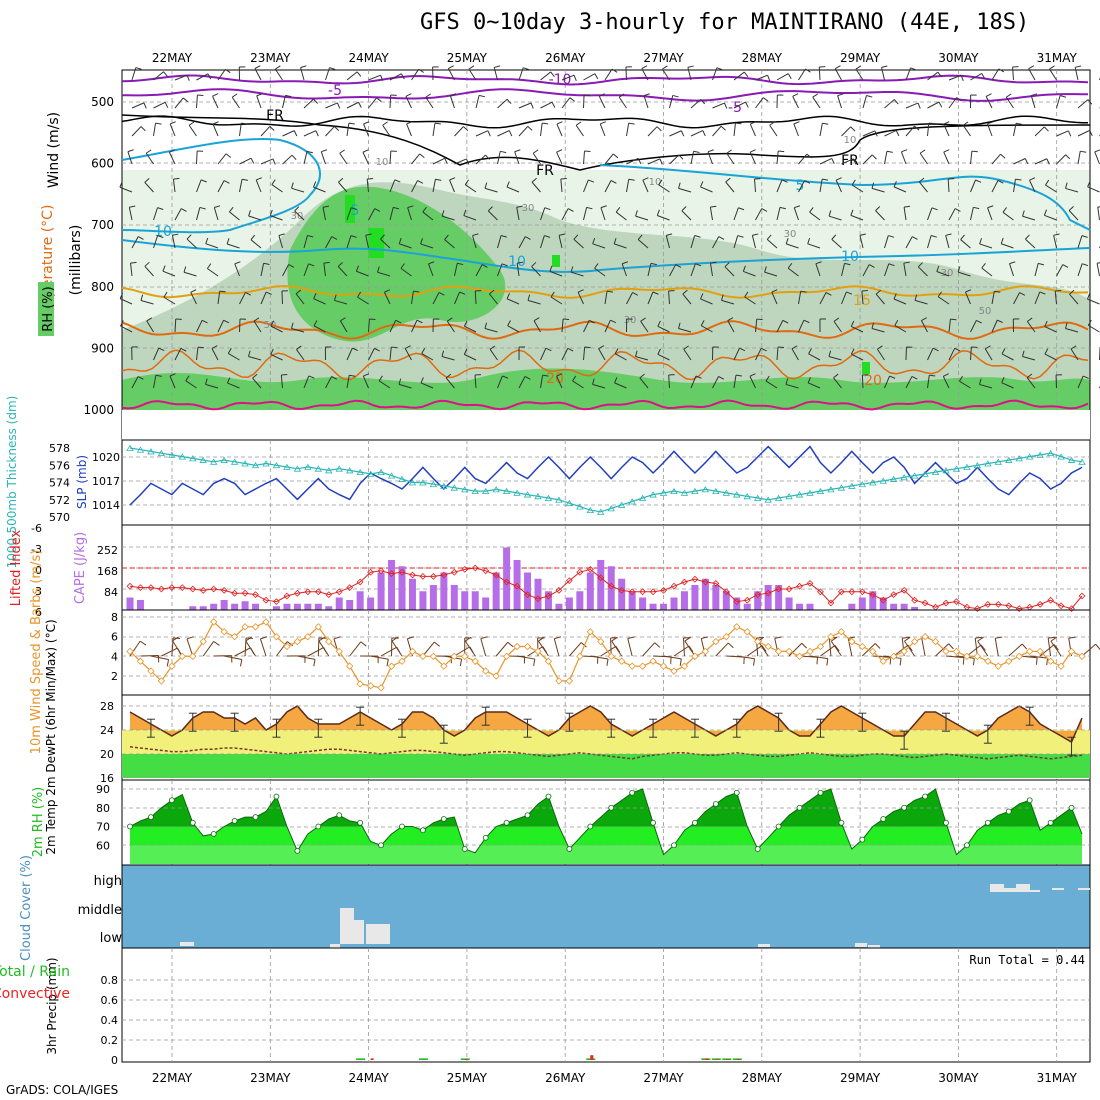 This screenshot has height=1100, width=1100. Describe the element at coordinates (51, 736) in the screenshot. I see `temp-axis-label: 2m Temp 2m DewPt (6hr Min/Max) (°C)` at that location.